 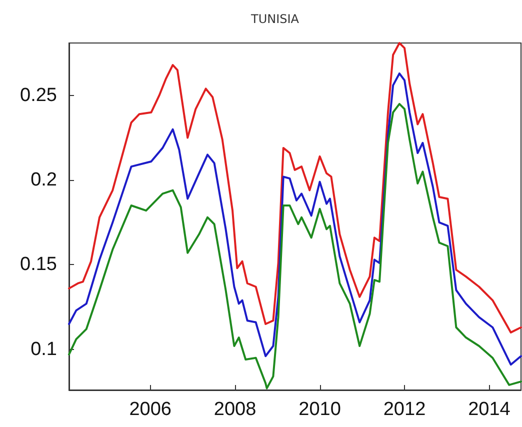 I want to click on x-tick-label: 2008, so click(x=235, y=409).